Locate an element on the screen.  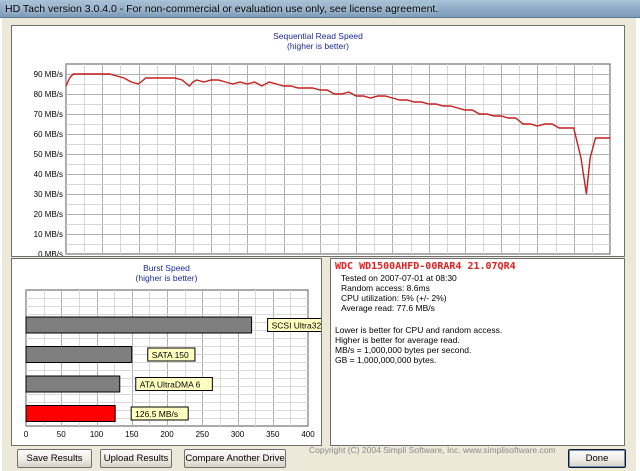
burst-x-tick-label: 0 is located at coordinates (26, 434).